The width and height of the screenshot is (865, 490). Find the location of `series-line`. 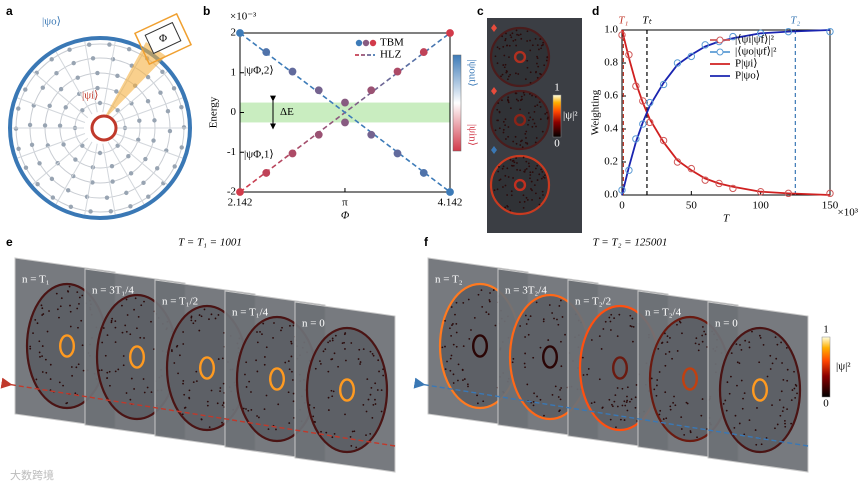

series-line is located at coordinates (726, 112).